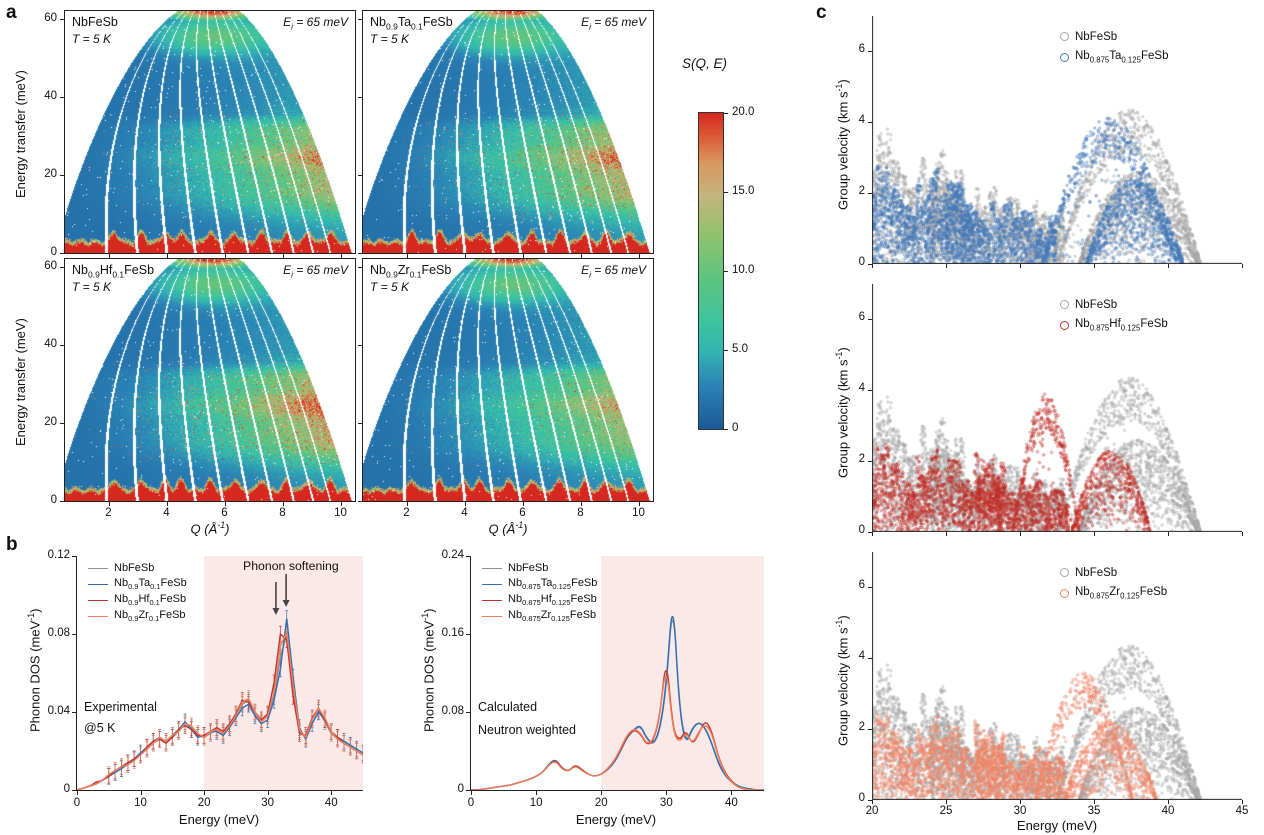 The width and height of the screenshot is (1264, 835). Describe the element at coordinates (150, 600) in the screenshot. I see `legend-label: Nb0.9Hf0.1FeSb` at that location.